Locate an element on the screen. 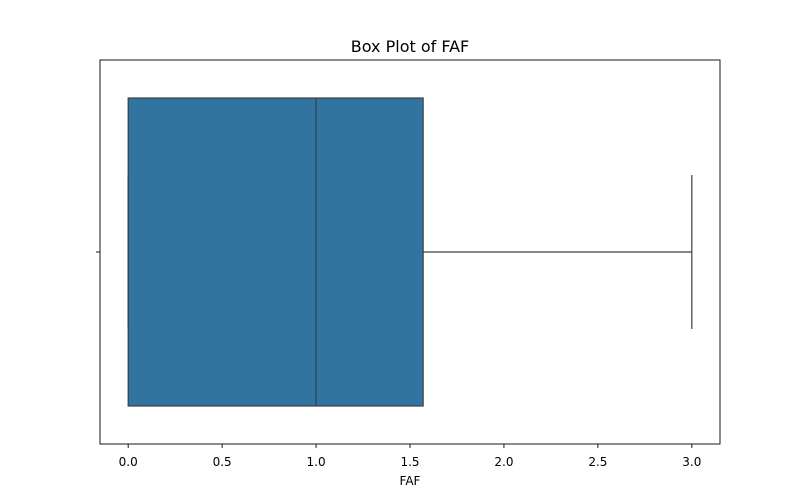 The height and width of the screenshot is (500, 800). x-tick-label: 2.0 is located at coordinates (503, 462).